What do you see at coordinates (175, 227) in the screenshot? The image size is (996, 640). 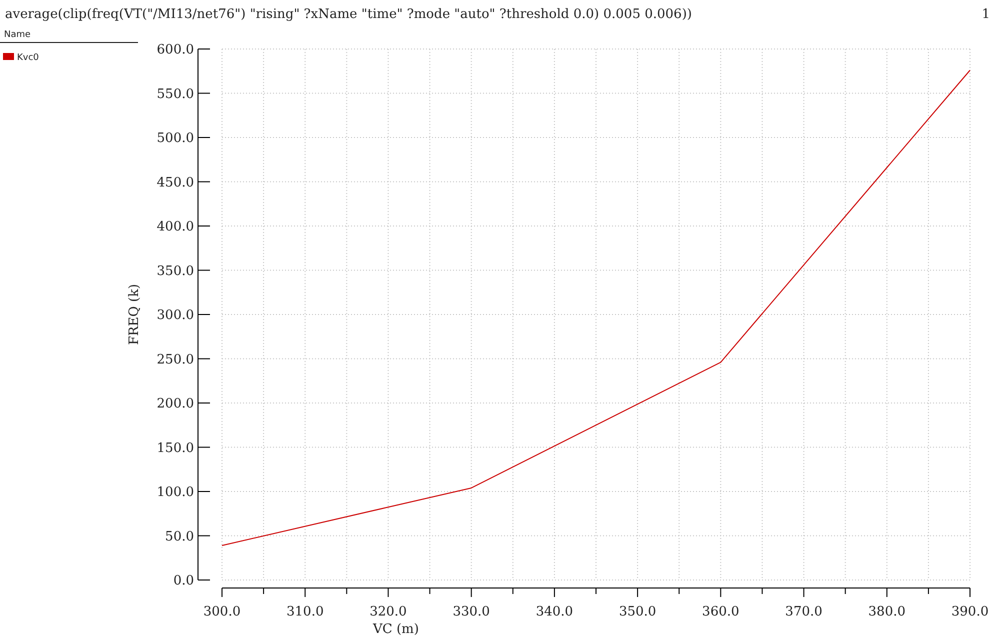 I see `y-tick-label: 400.0` at bounding box center [175, 227].